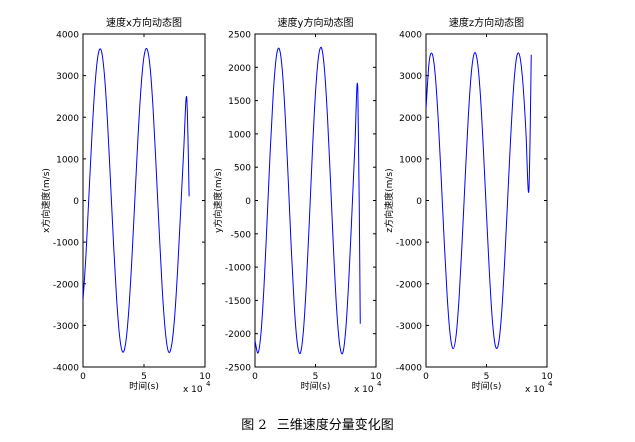  I want to click on caption-number: 图 2, so click(254, 425).